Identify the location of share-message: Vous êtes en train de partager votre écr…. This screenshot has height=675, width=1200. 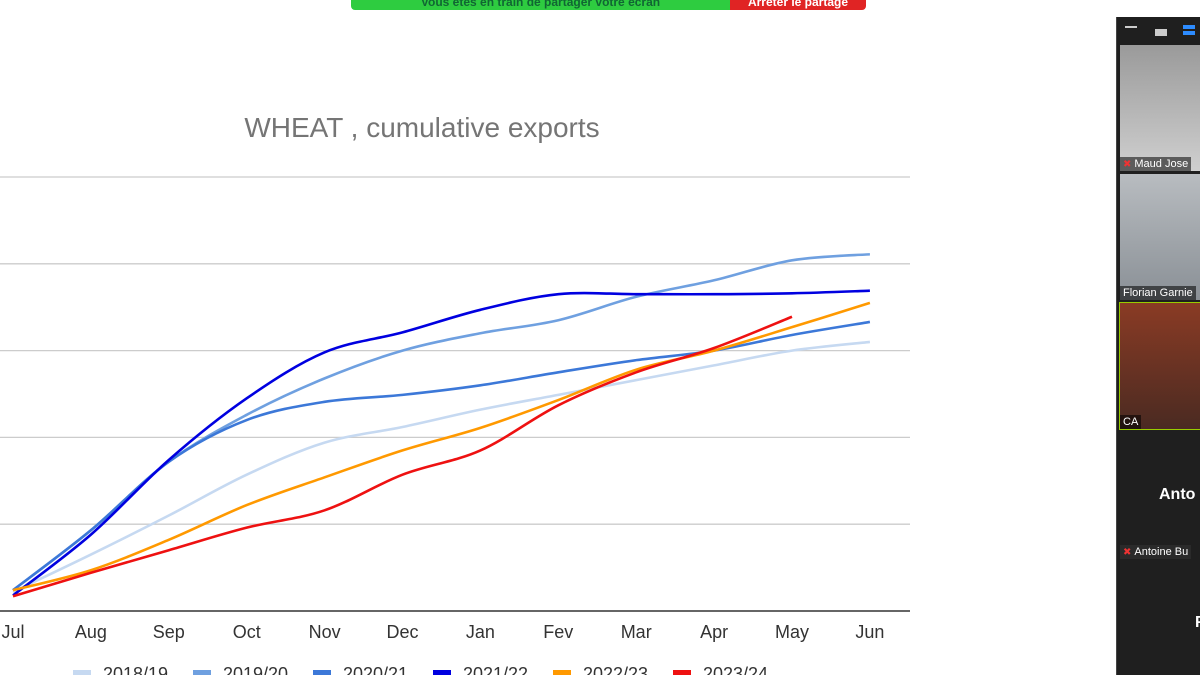
(540, 5).